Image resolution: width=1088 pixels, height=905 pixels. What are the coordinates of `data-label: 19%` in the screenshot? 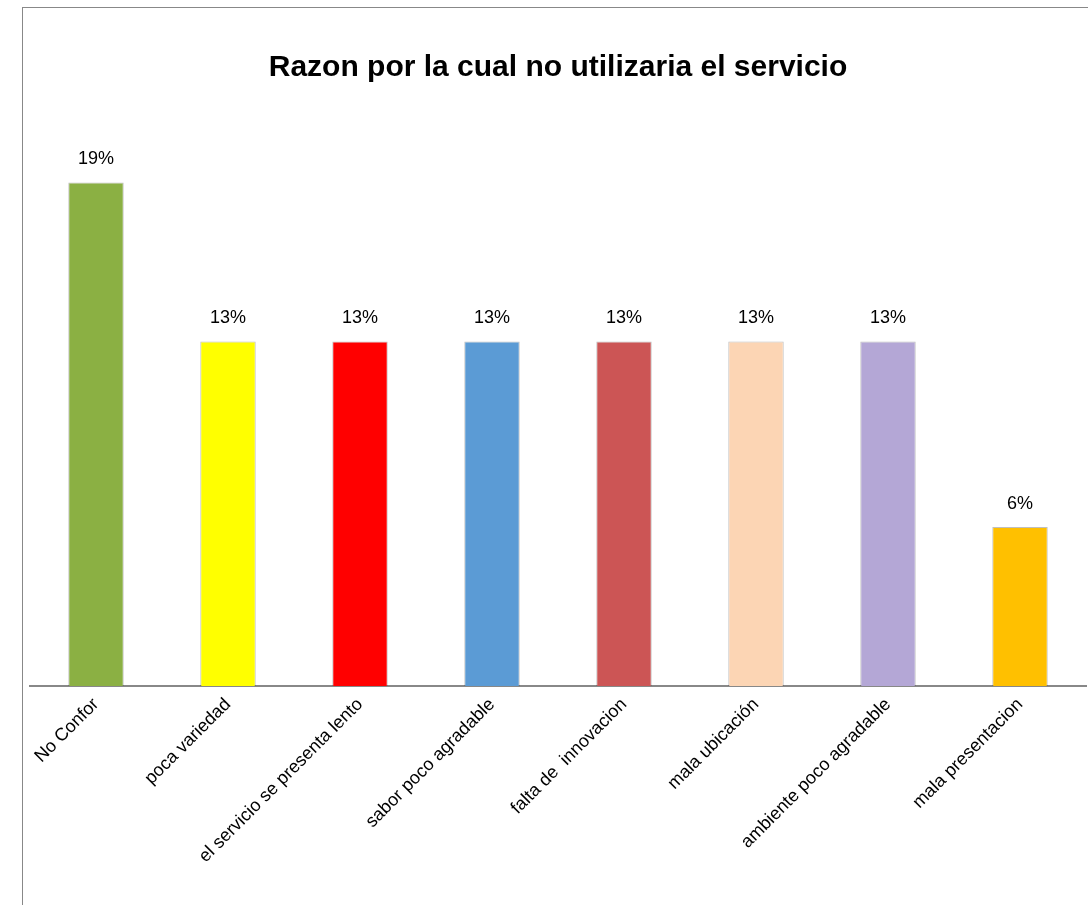 It's located at (96, 158).